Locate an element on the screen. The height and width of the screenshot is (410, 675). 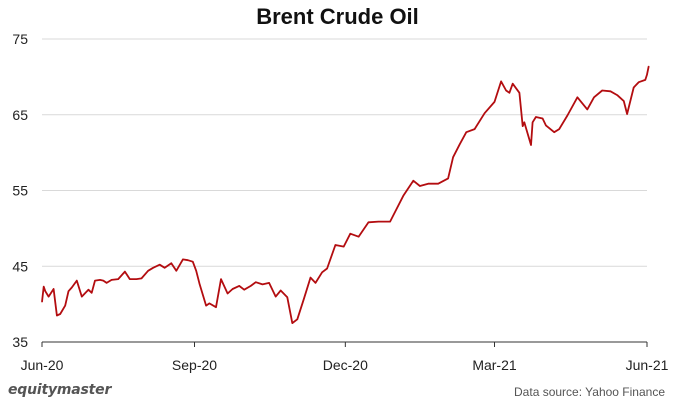
x-tick-label: Mar-21 is located at coordinates (494, 365).